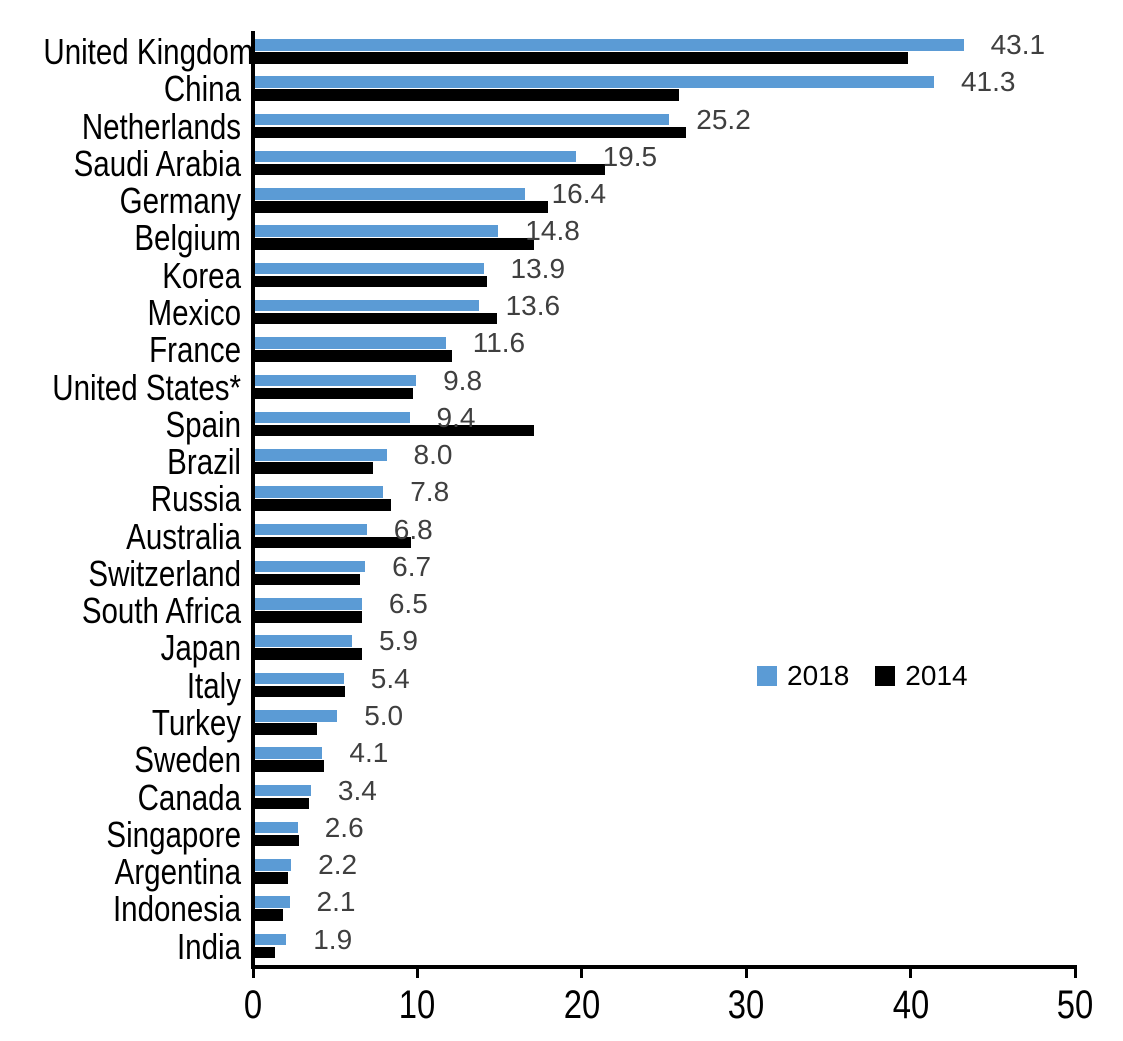 This screenshot has width=1123, height=1041. I want to click on legend-label-2014: 2014, so click(936, 675).